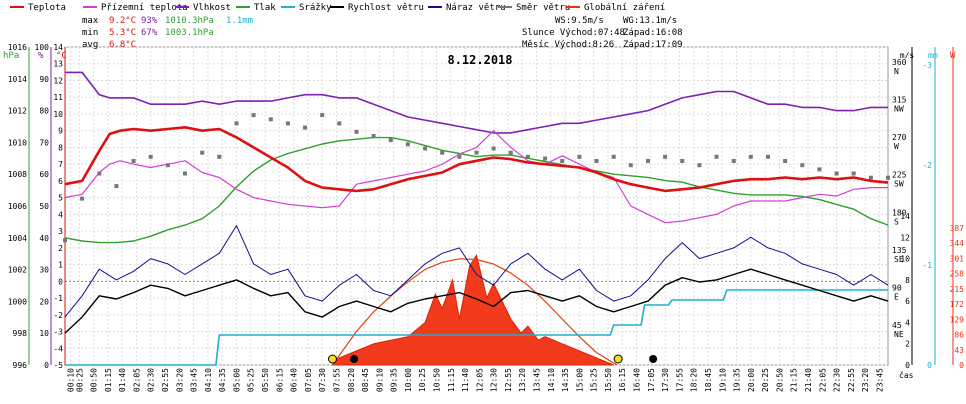 This screenshot has height=404, width=966. What do you see at coordinates (58, 97) in the screenshot?
I see `axis-degc-tick: 11` at bounding box center [58, 97].